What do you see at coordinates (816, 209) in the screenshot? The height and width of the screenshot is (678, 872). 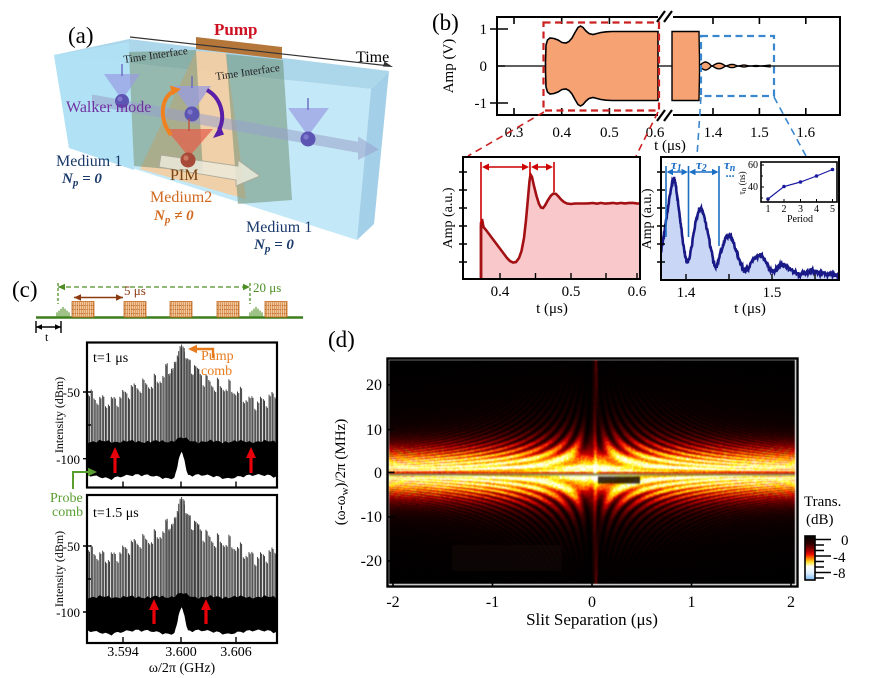 I see `svg-text: 4` at bounding box center [816, 209].